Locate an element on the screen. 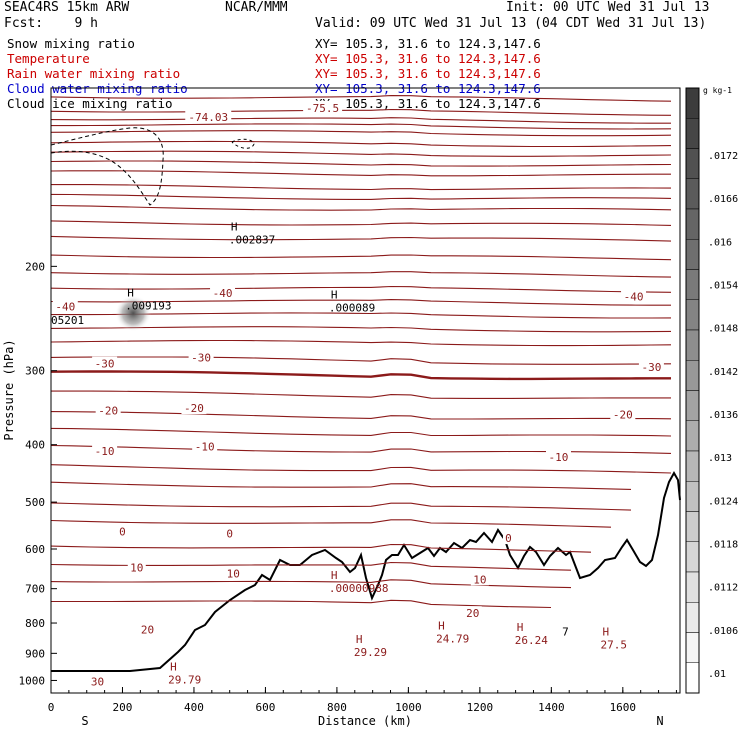 This screenshot has width=740, height=740. colorbar-tick-label: .0106 is located at coordinates (723, 631).